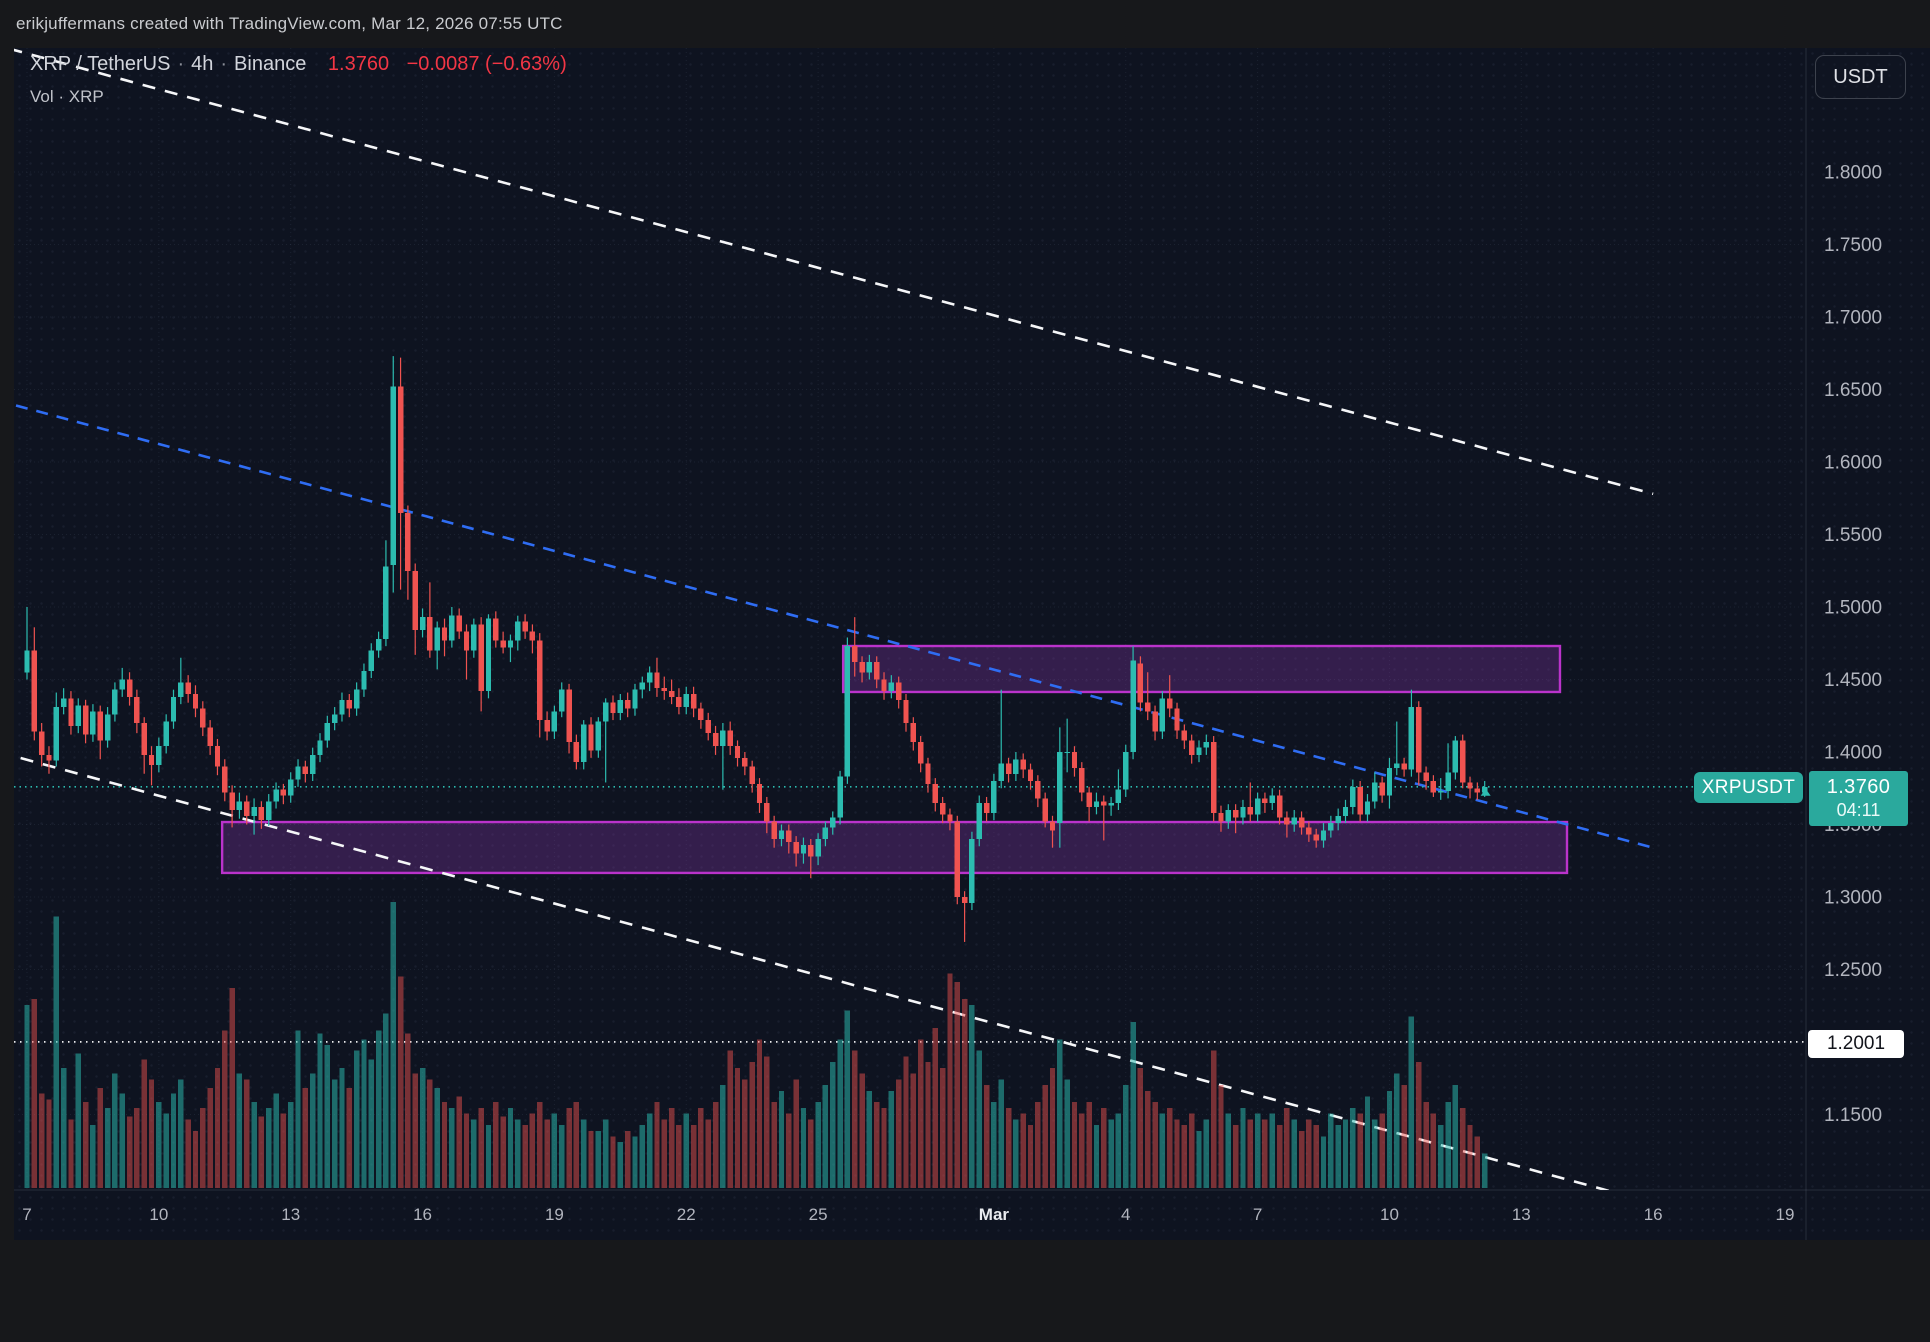 The width and height of the screenshot is (1930, 1342). I want to click on exchange-label: Binance, so click(270, 64).